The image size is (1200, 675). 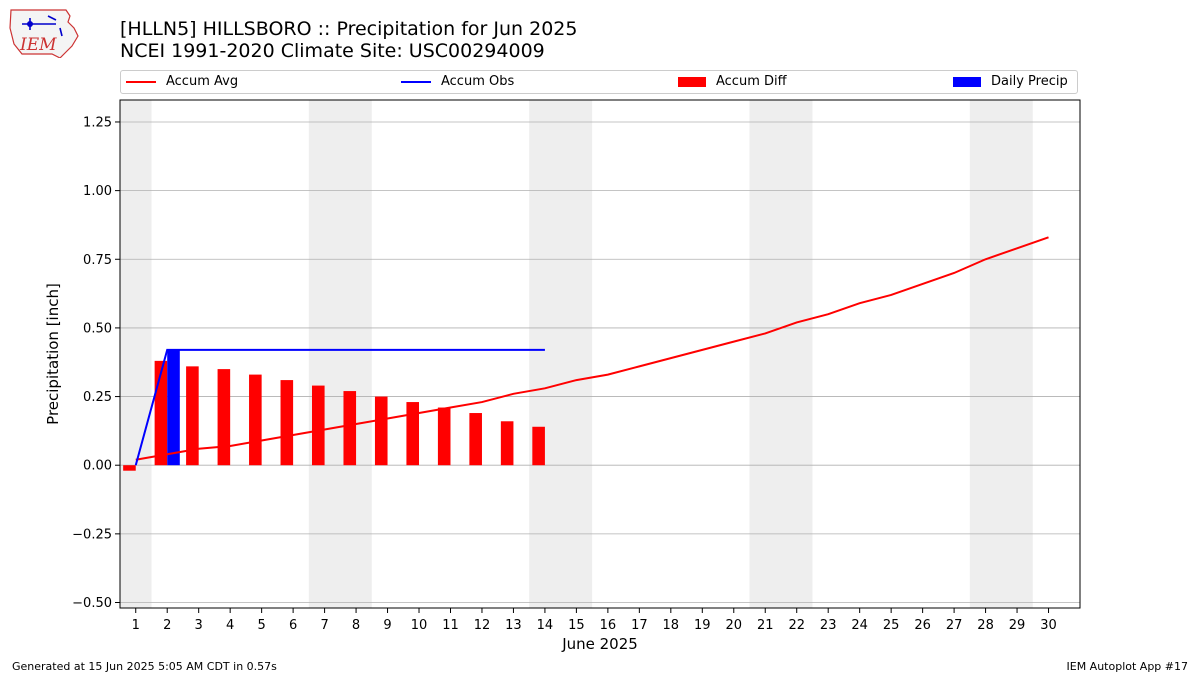 I want to click on legend-item-accum-avg: Accum Avg, so click(x=182, y=81).